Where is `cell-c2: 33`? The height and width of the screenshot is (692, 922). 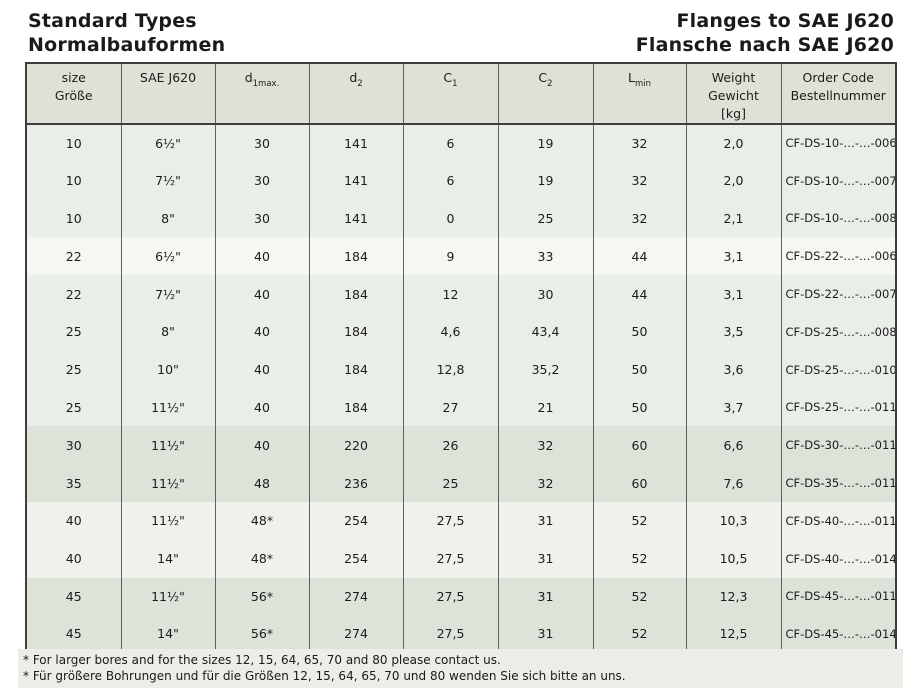 cell-c2: 33 is located at coordinates (545, 256).